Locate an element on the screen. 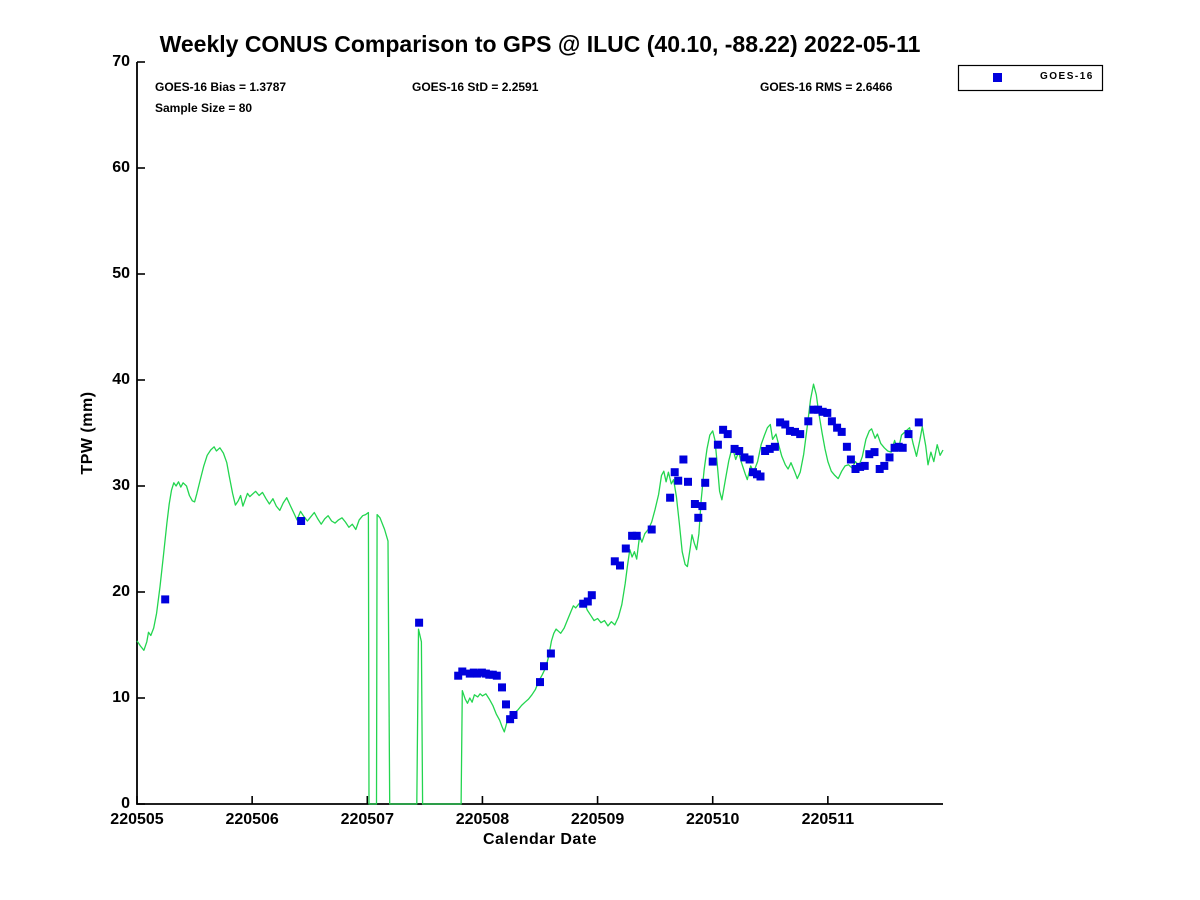 This screenshot has height=900, width=1200. y-tick-label: 40 is located at coordinates (121, 379).